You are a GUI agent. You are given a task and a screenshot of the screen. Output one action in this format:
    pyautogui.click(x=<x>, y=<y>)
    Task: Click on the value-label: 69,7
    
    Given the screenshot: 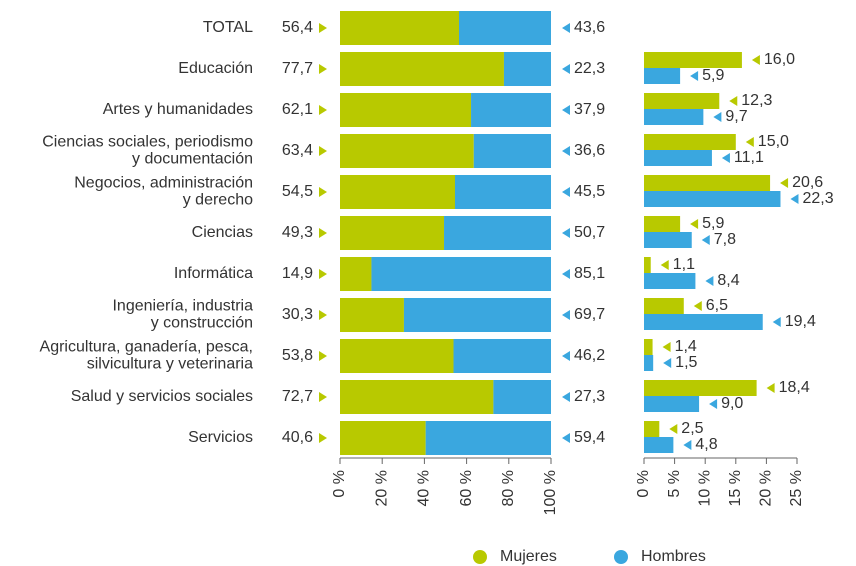 What is the action you would take?
    pyautogui.click(x=589, y=314)
    